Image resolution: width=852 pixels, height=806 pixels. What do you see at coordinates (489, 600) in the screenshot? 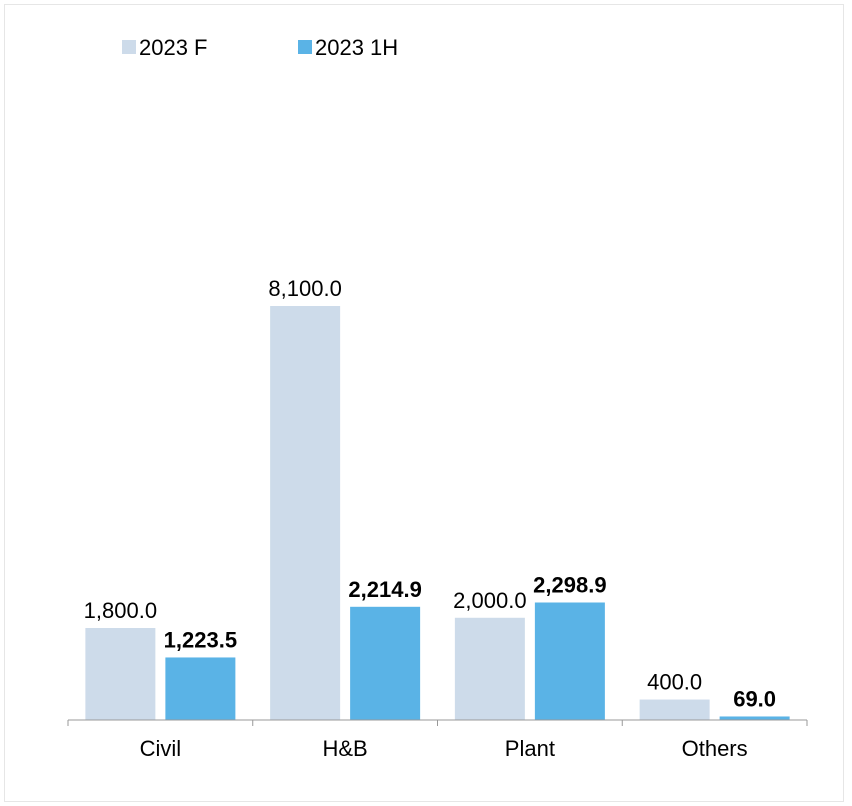
I see `data-label-1-3: 2,000.0` at bounding box center [489, 600].